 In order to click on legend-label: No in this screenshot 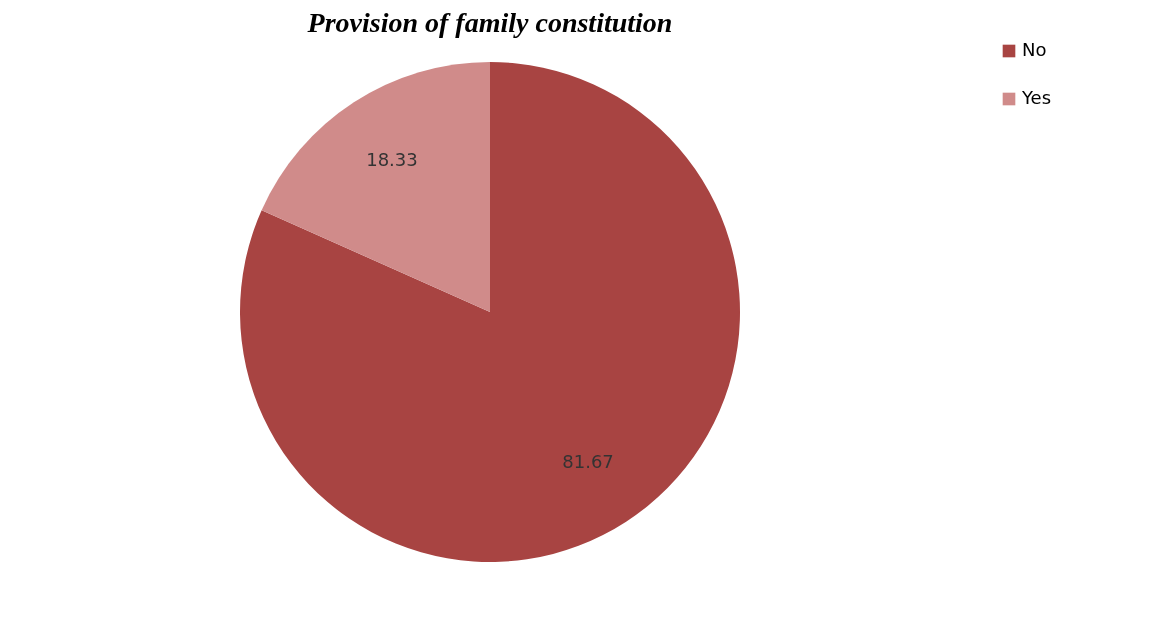, I will do `click(1034, 49)`.